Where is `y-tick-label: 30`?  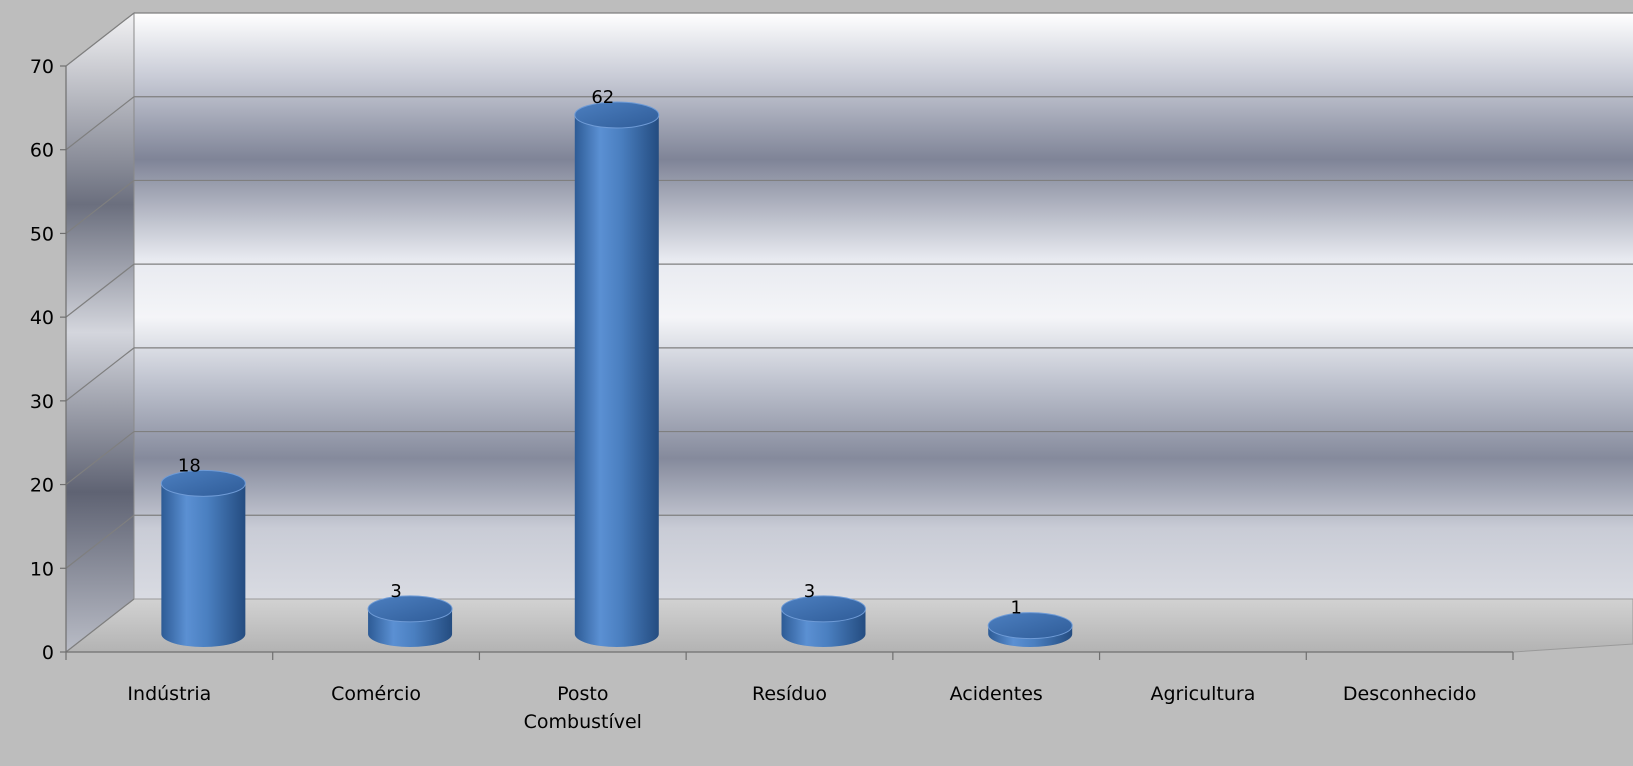 y-tick-label: 30 is located at coordinates (42, 402).